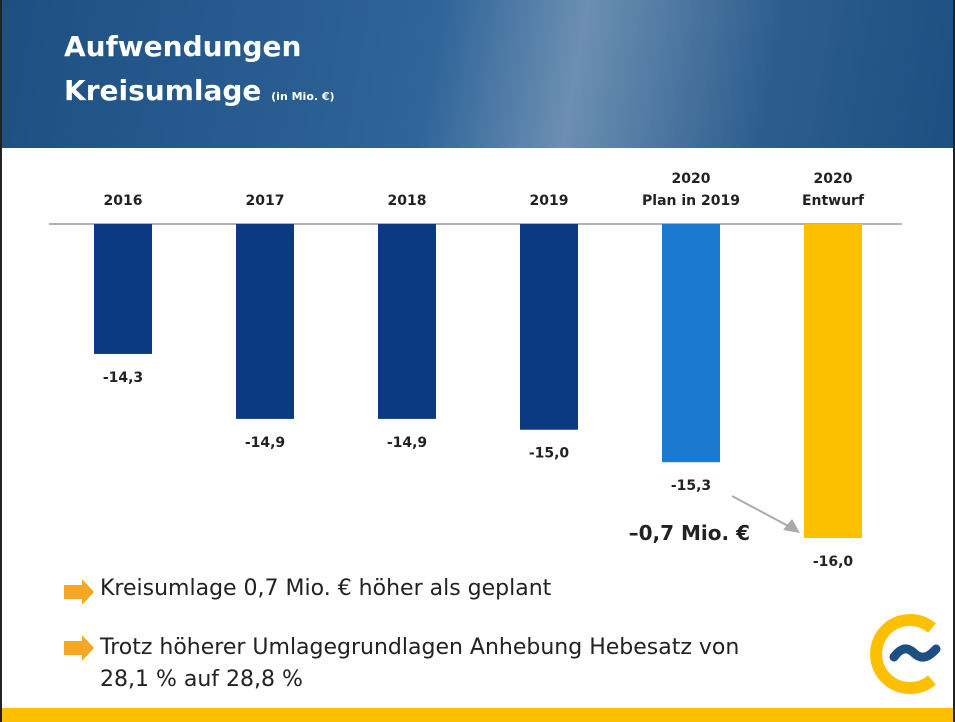 This screenshot has width=955, height=722. What do you see at coordinates (123, 378) in the screenshot?
I see `value-label: -14,3` at bounding box center [123, 378].